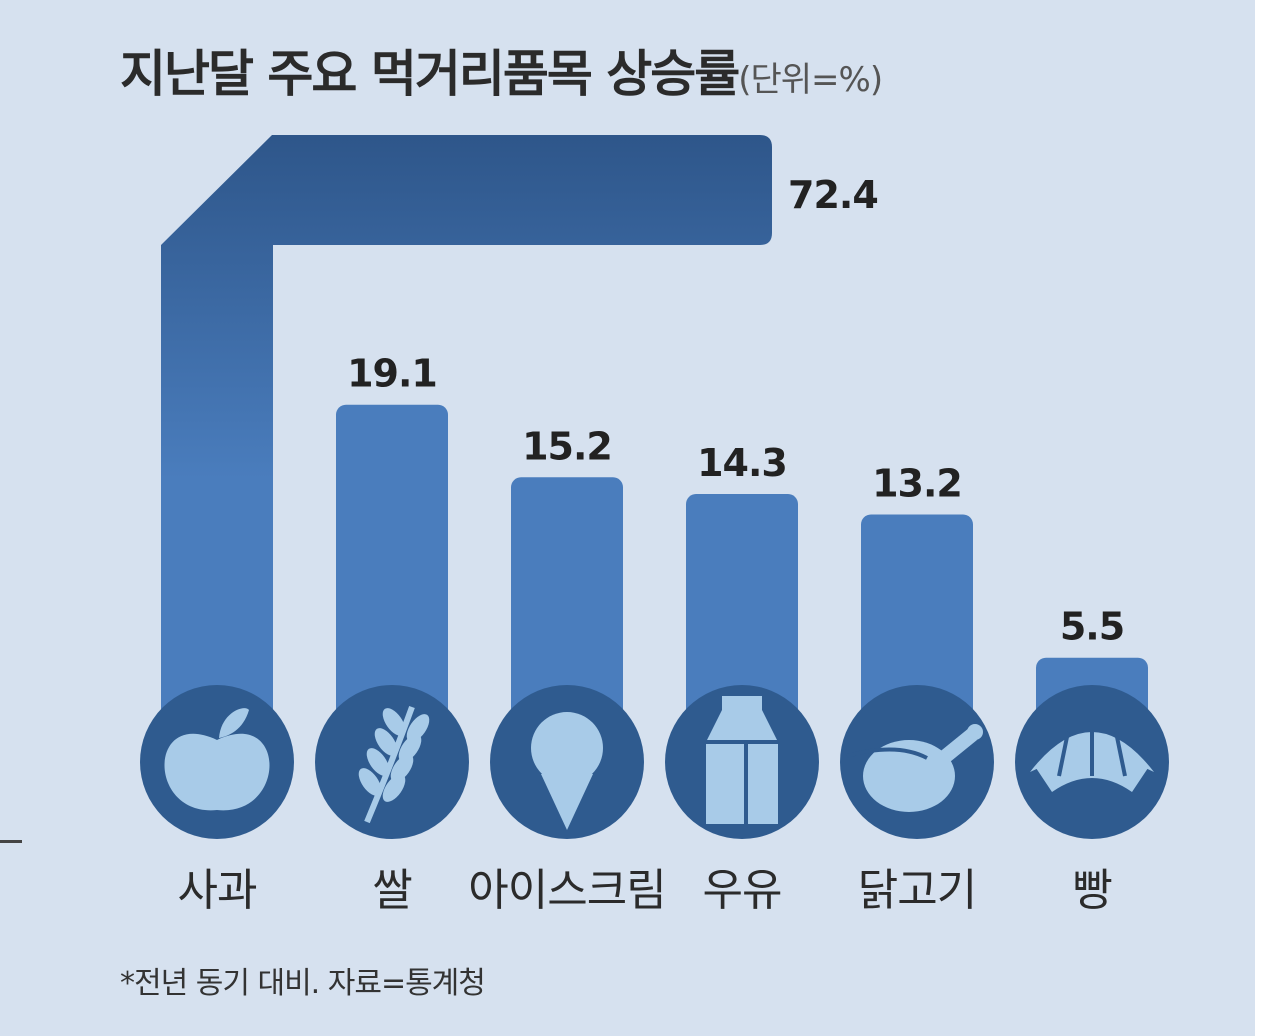 This screenshot has height=1036, width=1280. What do you see at coordinates (217, 890) in the screenshot?
I see `category-label-사과: 사과` at bounding box center [217, 890].